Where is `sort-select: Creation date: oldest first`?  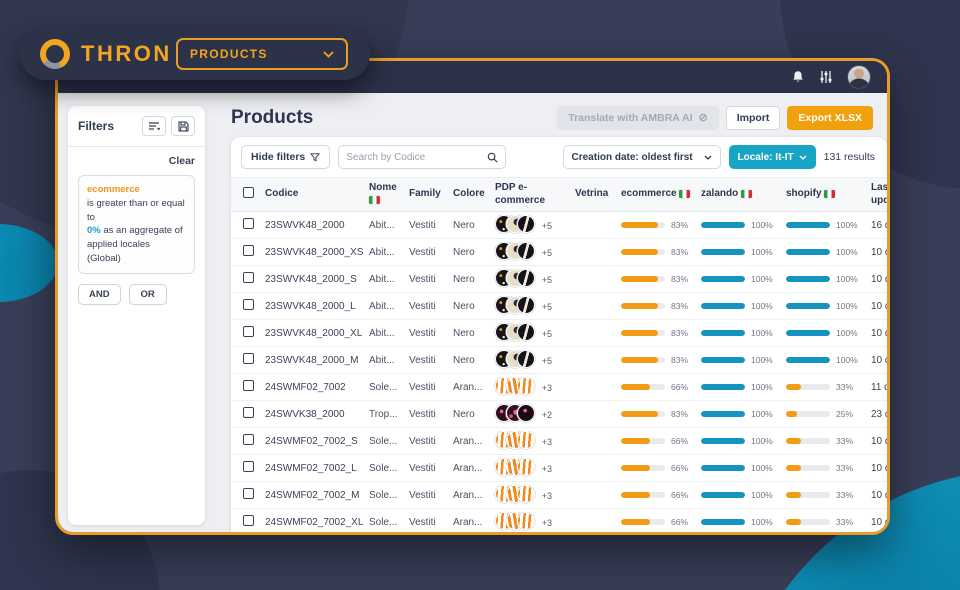
sort-select: Creation date: oldest first is located at coordinates (641, 157).